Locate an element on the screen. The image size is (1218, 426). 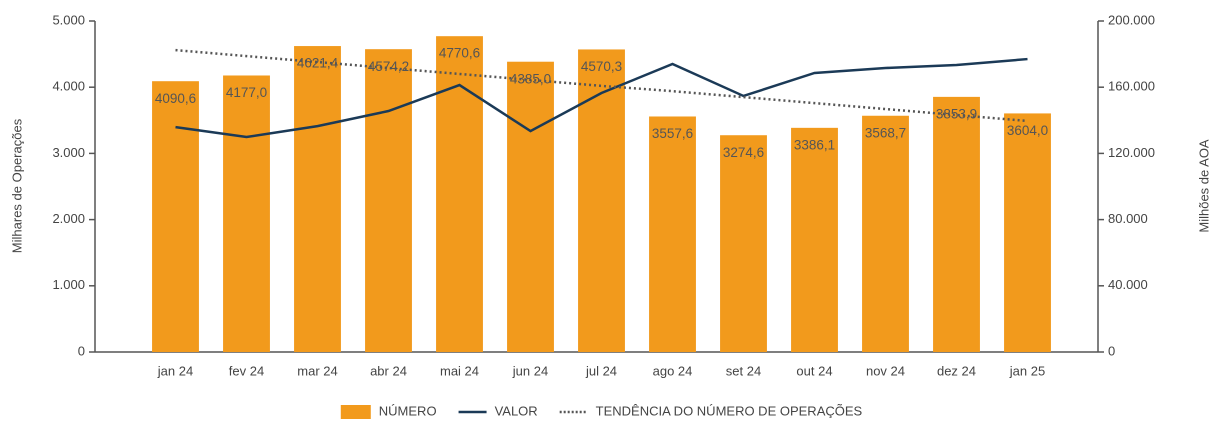
x-tick-label: dez 24 is located at coordinates (956, 370).